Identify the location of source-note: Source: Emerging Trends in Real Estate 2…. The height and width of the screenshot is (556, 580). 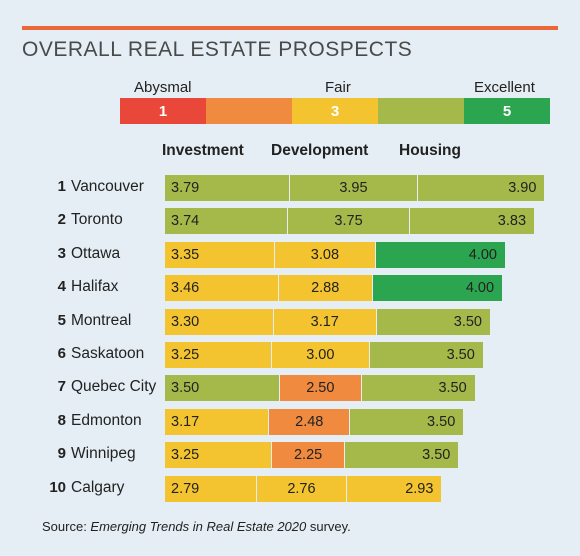
(196, 526).